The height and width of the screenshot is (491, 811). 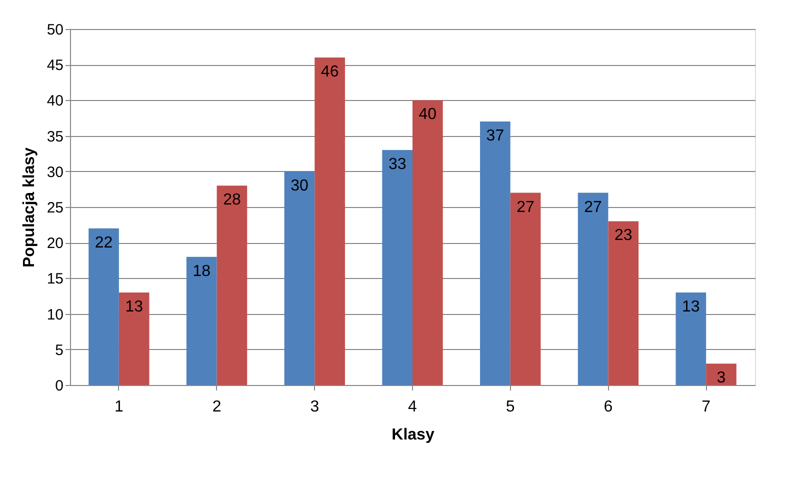 I want to click on y-axis-title: Populacja klasy, so click(x=29, y=207).